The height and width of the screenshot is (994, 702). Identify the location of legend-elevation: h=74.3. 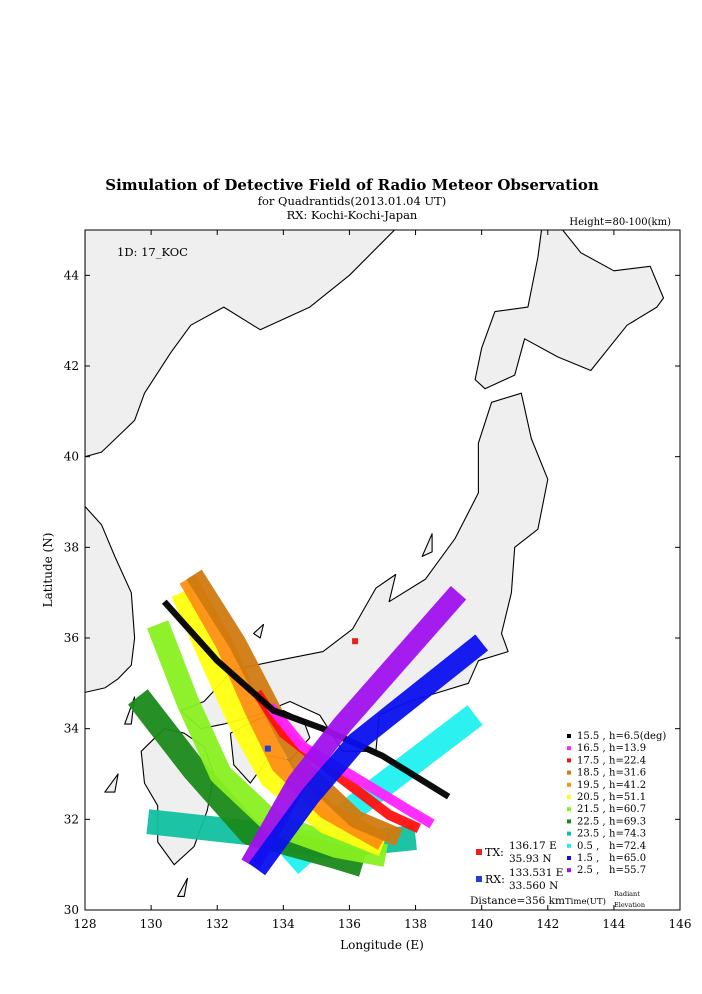
(627, 834).